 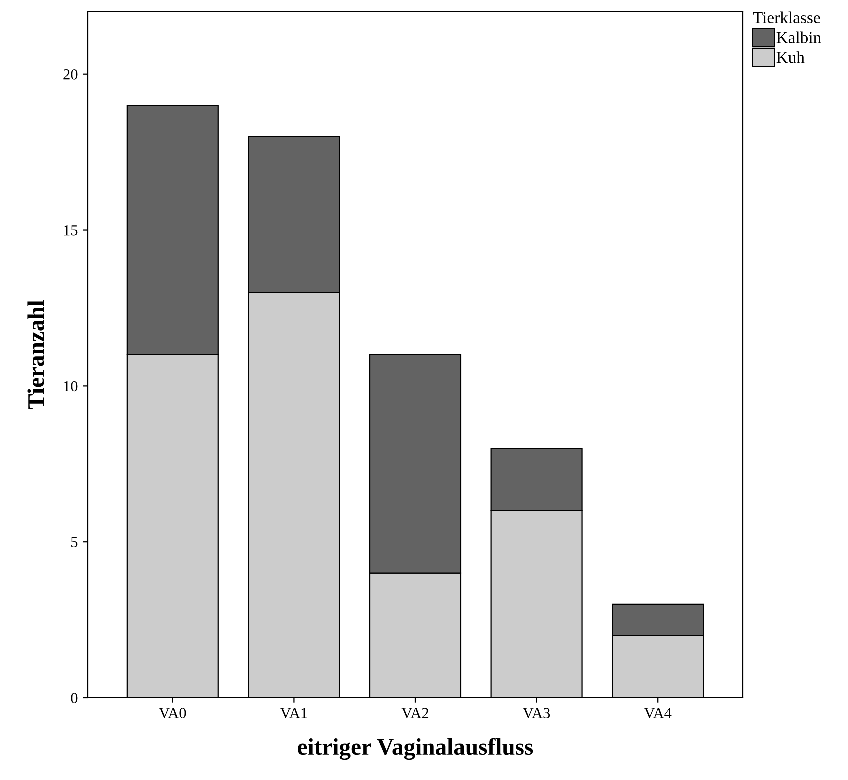 What do you see at coordinates (416, 749) in the screenshot?
I see `x-axis-title: eitriger Vaginalausfluss` at bounding box center [416, 749].